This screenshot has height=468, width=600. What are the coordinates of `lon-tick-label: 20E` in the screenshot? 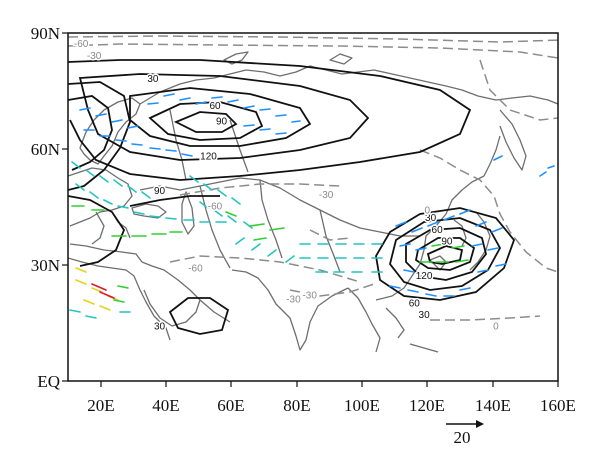 It's located at (100, 405).